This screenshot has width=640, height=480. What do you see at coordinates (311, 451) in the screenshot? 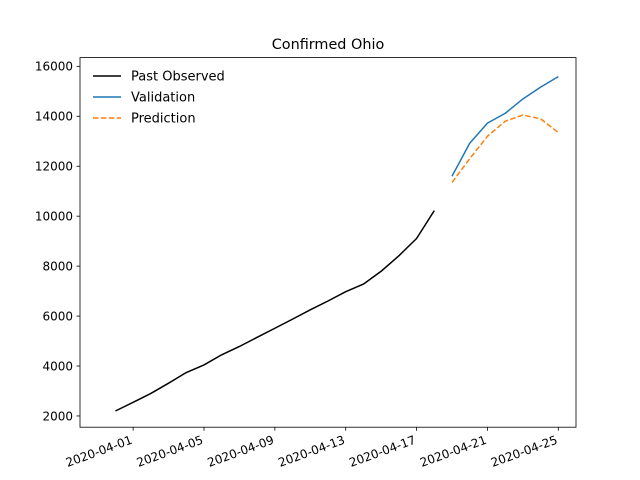
I see `x-tick-label: 2020-04-13` at bounding box center [311, 451].